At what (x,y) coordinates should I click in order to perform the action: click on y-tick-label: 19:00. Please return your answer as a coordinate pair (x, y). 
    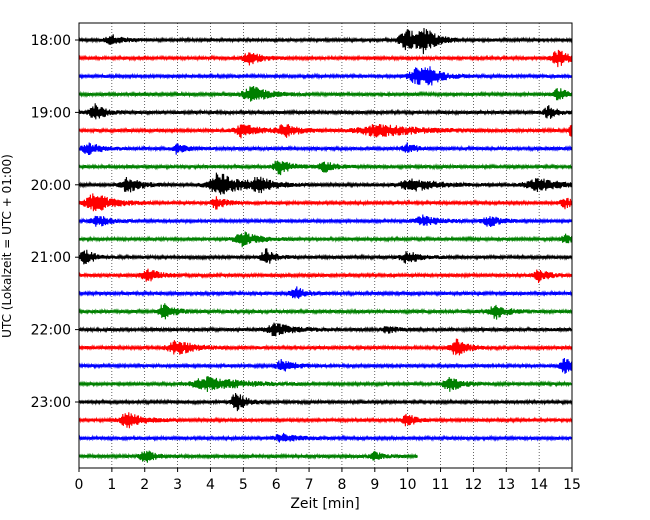
    Looking at the image, I should click on (51, 113).